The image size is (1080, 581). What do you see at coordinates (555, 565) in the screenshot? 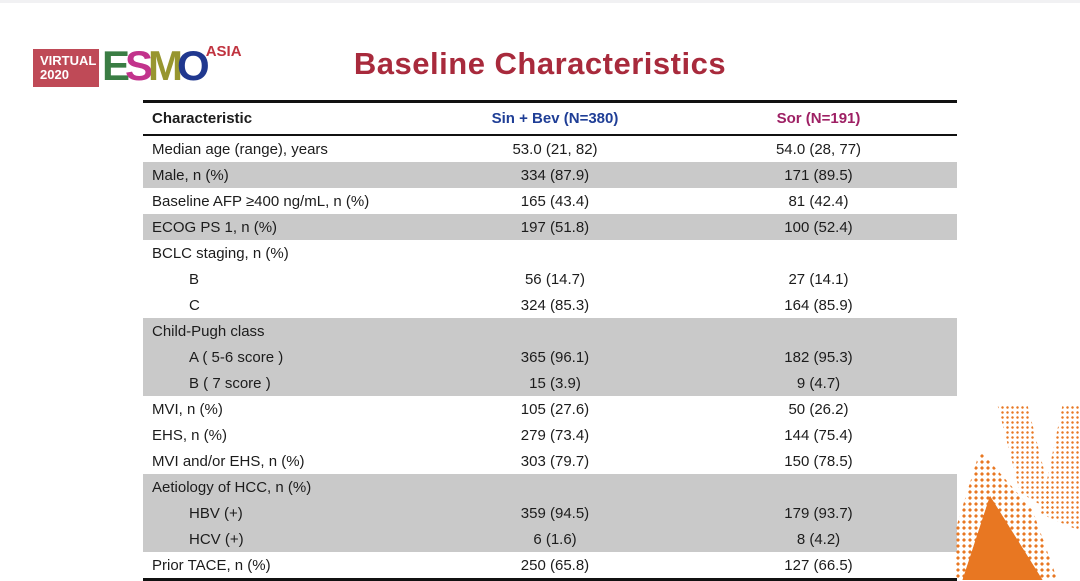
I see `row-arm1-value: 250 (65.8)` at bounding box center [555, 565].